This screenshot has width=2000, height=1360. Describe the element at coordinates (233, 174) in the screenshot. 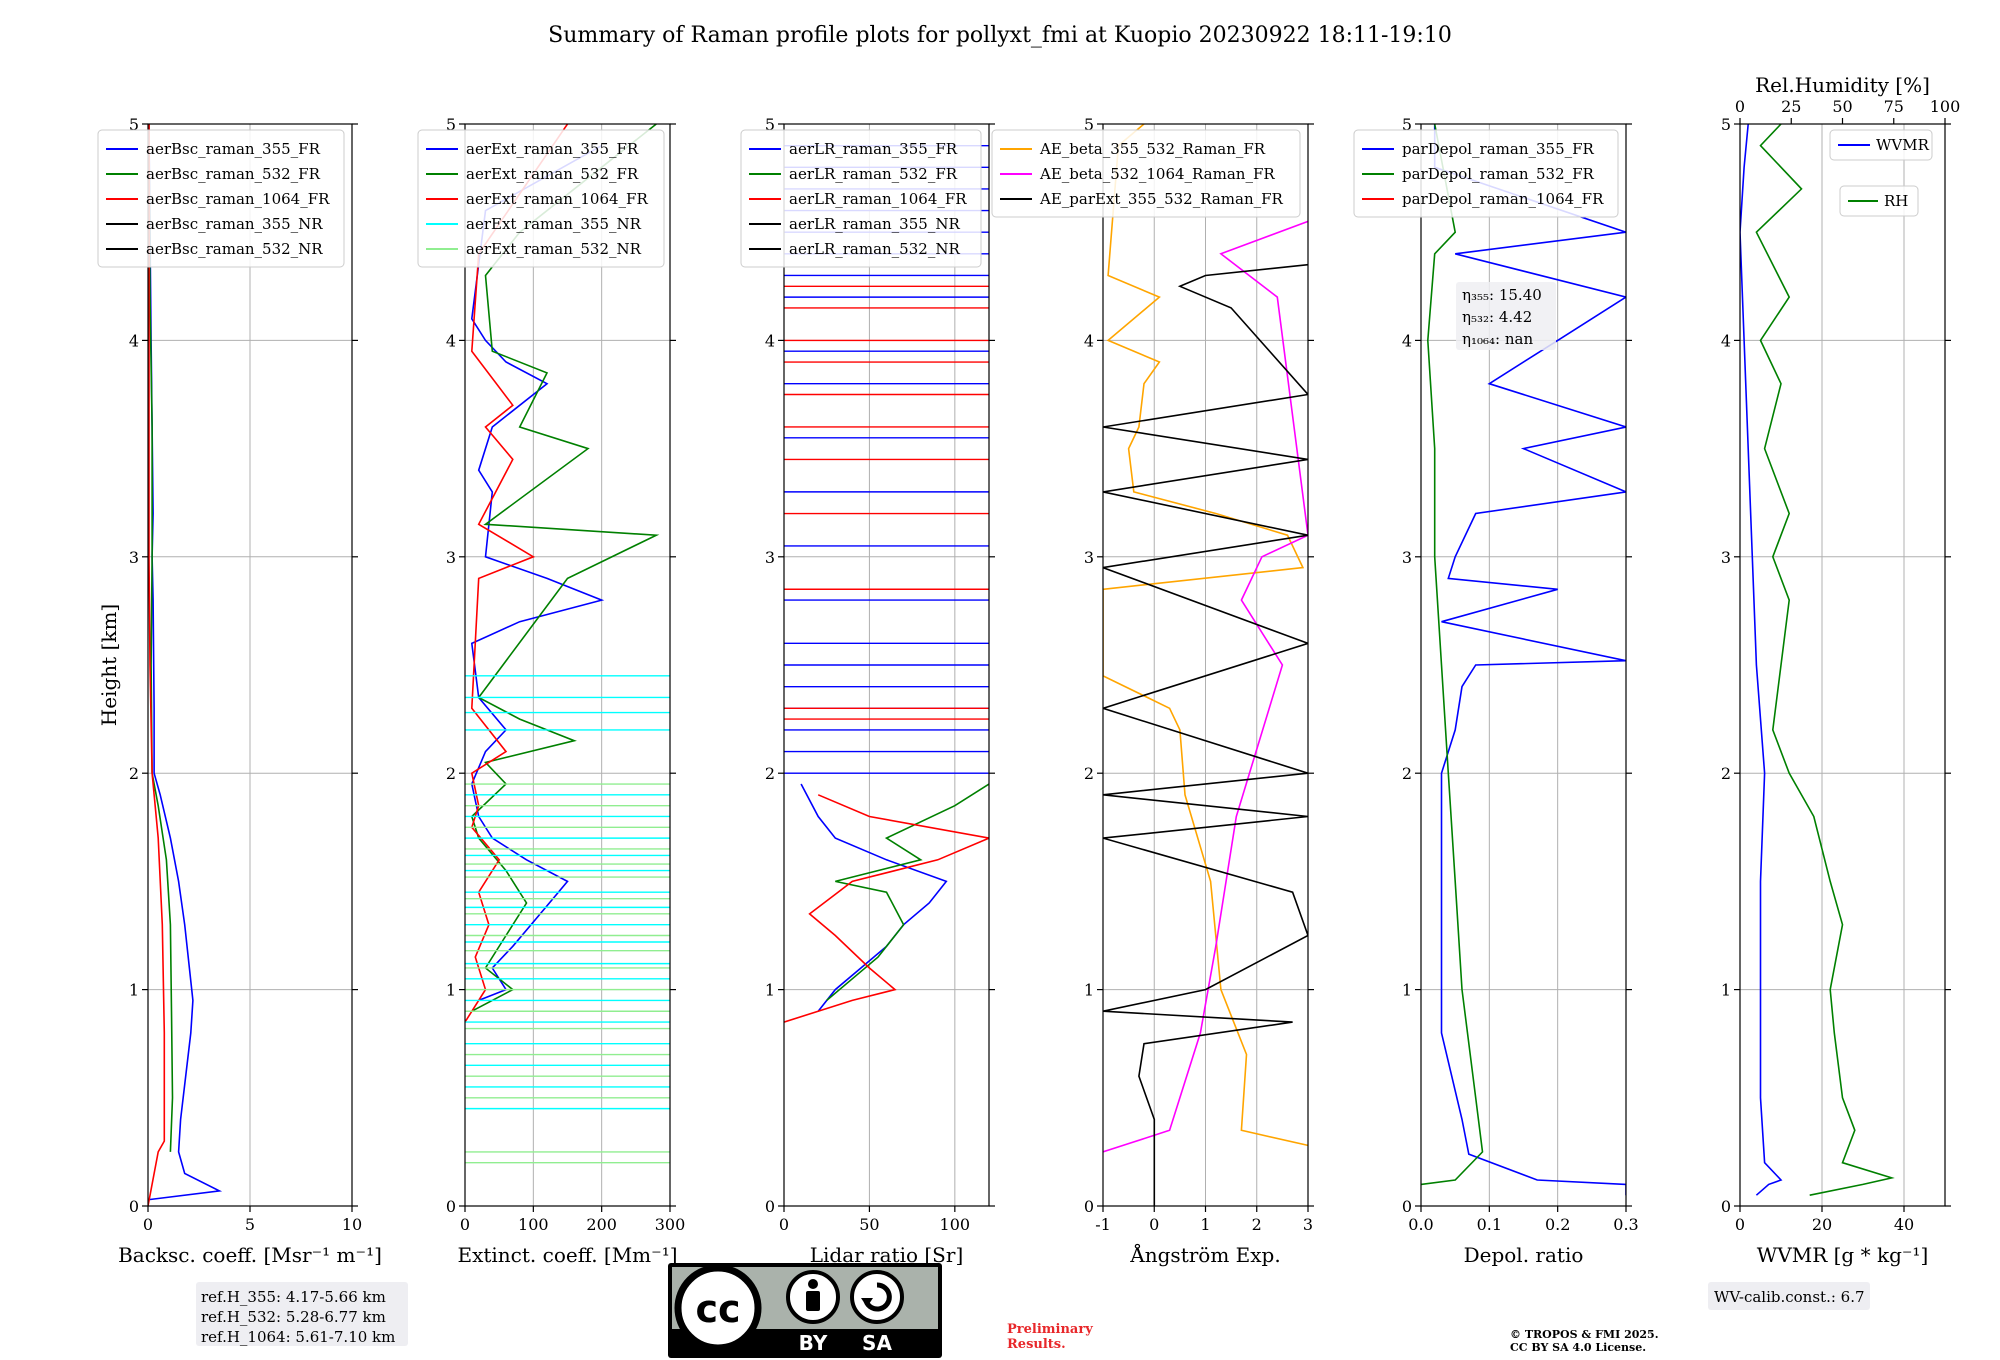

I see `legend-entry: aerBsc_raman_532_FR` at that location.